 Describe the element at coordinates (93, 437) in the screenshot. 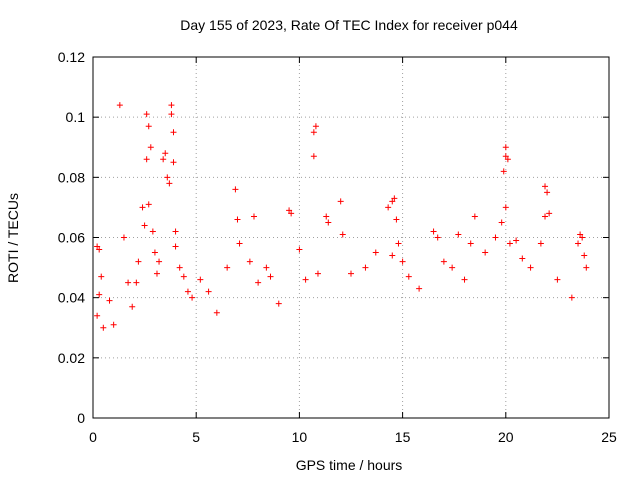

I see `x-tick-label: 0` at that location.